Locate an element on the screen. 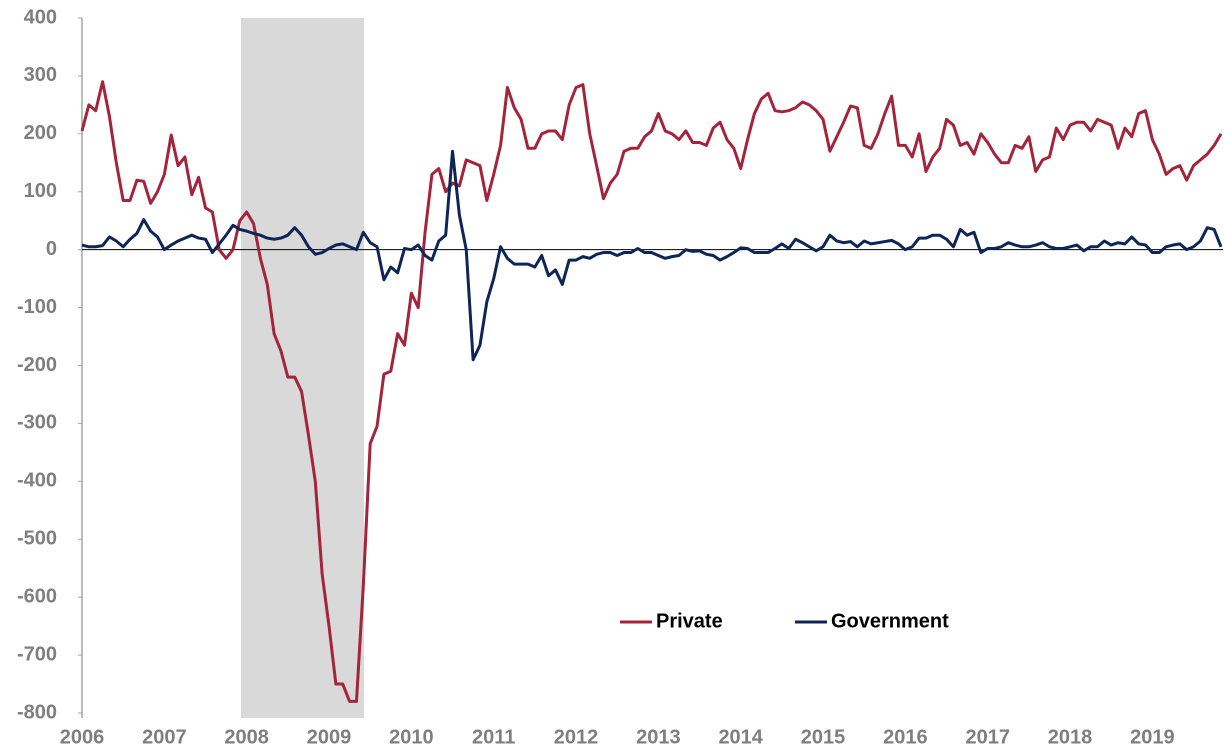 The height and width of the screenshot is (749, 1224). y-tick-label: 0 is located at coordinates (51, 249).